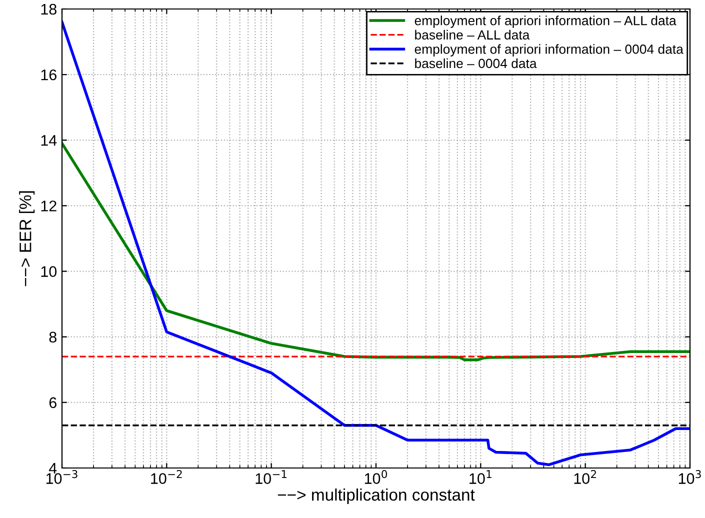 The height and width of the screenshot is (518, 705). Describe the element at coordinates (689, 477) in the screenshot. I see `x-tick-label: 10$^{3}$` at that location.